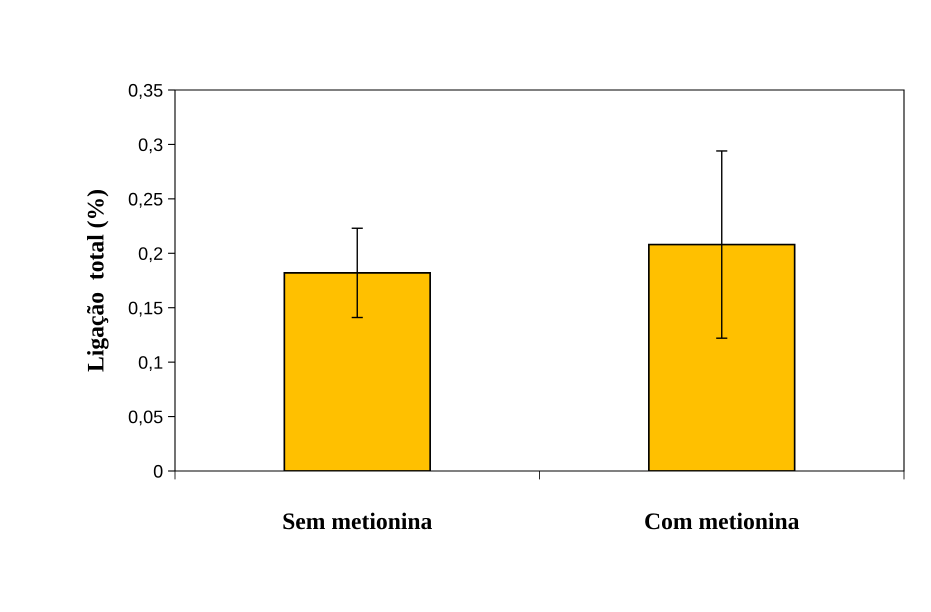 This screenshot has width=931, height=612. Describe the element at coordinates (97, 281) in the screenshot. I see `y-axis-title: Ligação total (%)` at that location.